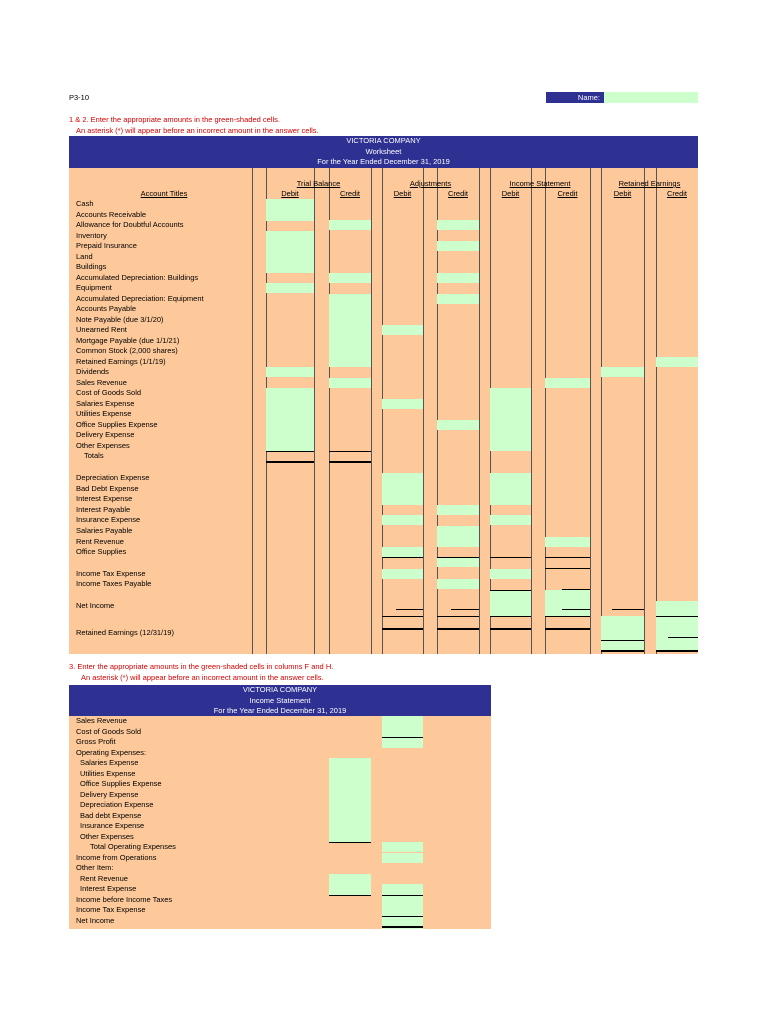  What do you see at coordinates (91, 266) in the screenshot?
I see `account-row-buildings: Buildings` at bounding box center [91, 266].